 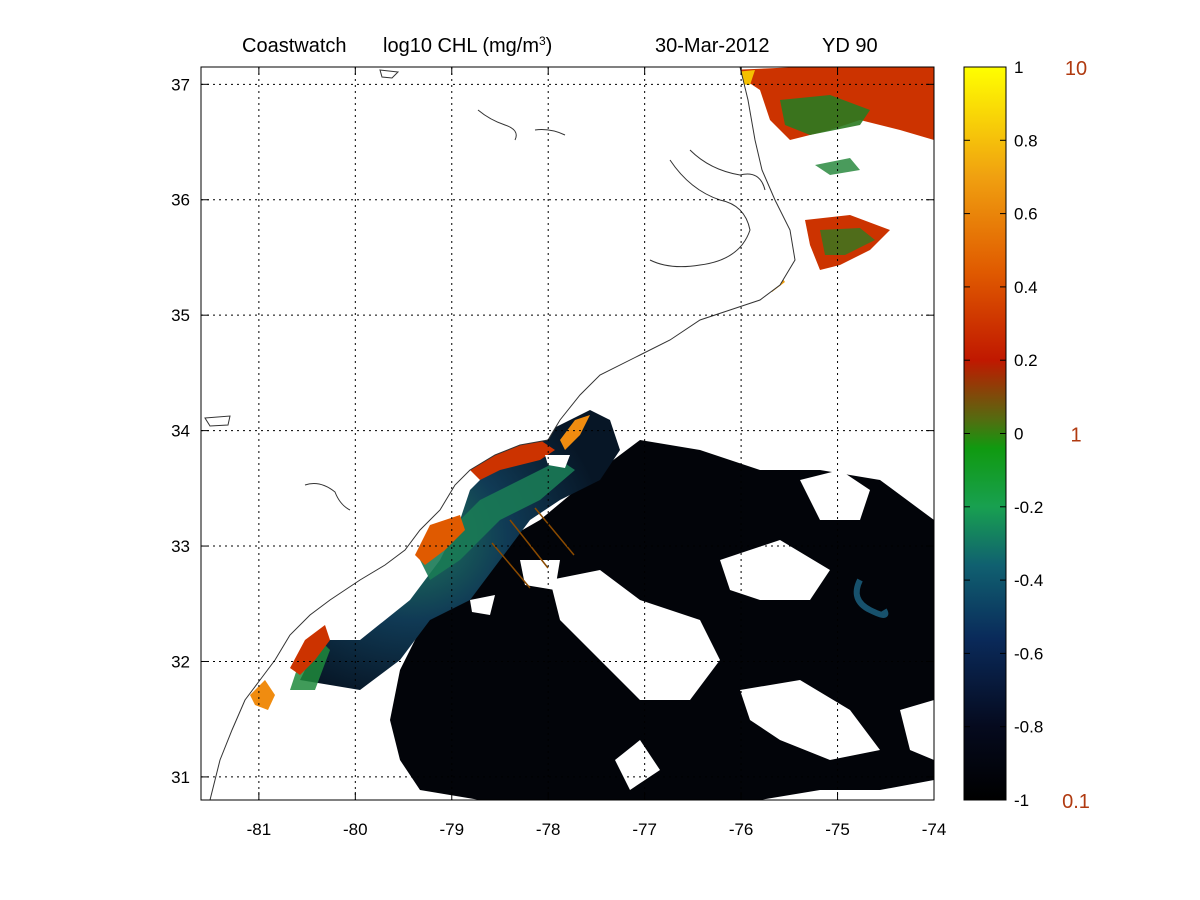 What do you see at coordinates (451, 829) in the screenshot?
I see `x-tick-label: -79` at bounding box center [451, 829].